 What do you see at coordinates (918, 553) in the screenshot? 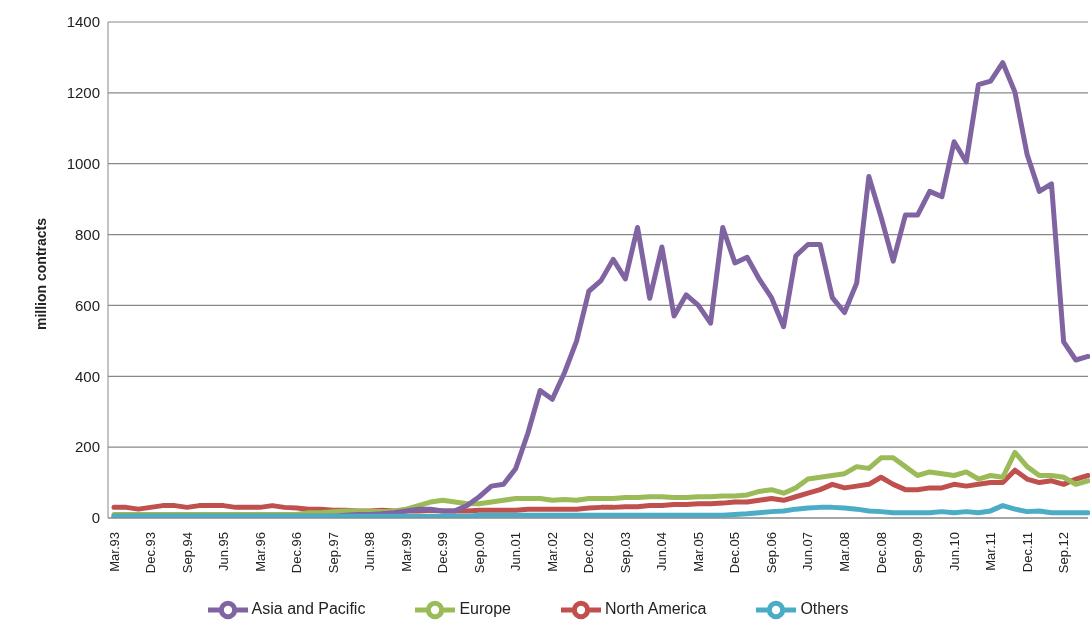
I see `x-tick-label: Sep.09` at bounding box center [918, 553].